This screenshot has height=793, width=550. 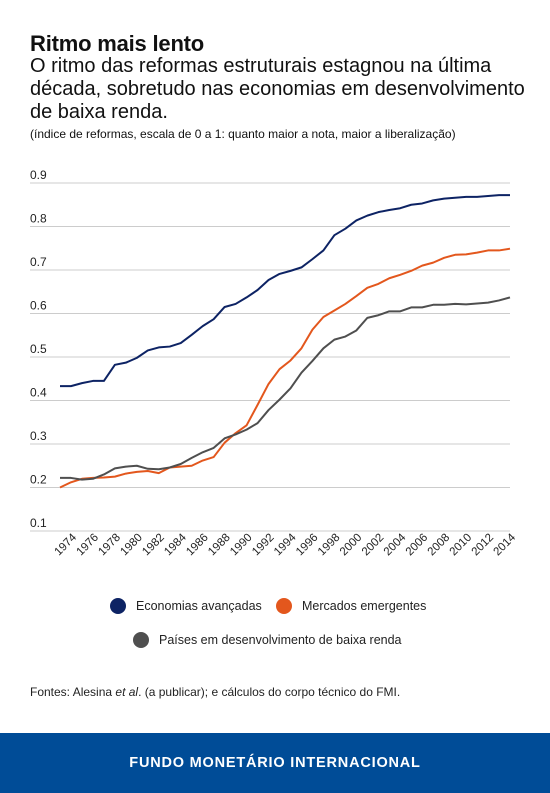 What do you see at coordinates (199, 606) in the screenshot?
I see `legend-label-advanced: Economias avançadas` at bounding box center [199, 606].